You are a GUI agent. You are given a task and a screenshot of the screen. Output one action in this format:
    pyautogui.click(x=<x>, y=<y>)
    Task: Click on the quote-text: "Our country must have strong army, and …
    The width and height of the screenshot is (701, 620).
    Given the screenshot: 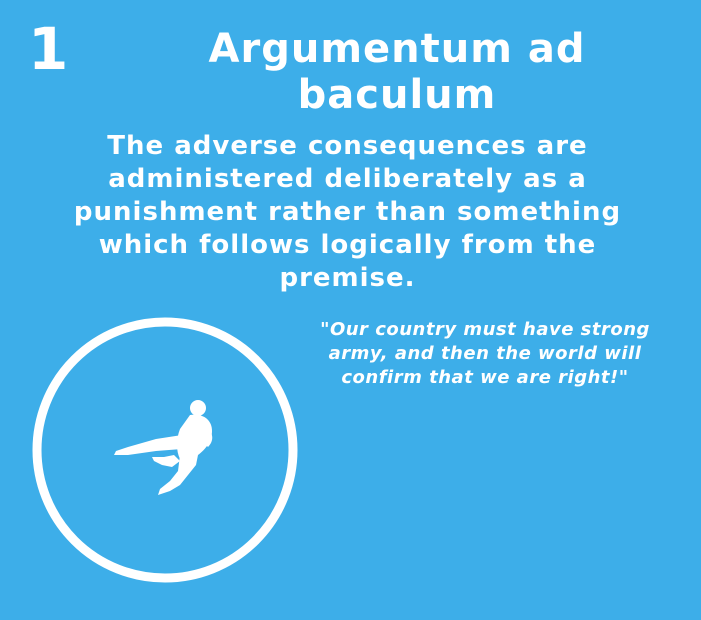 What is the action you would take?
    pyautogui.click(x=485, y=353)
    